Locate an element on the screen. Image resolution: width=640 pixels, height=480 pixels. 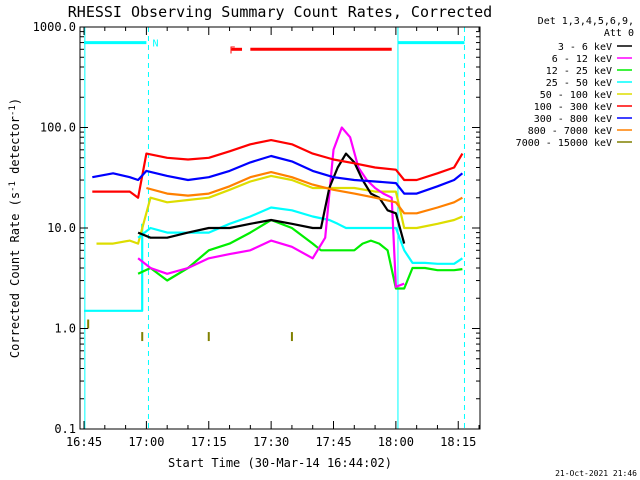
y-tick-label: 0.1 is located at coordinates (65, 429).